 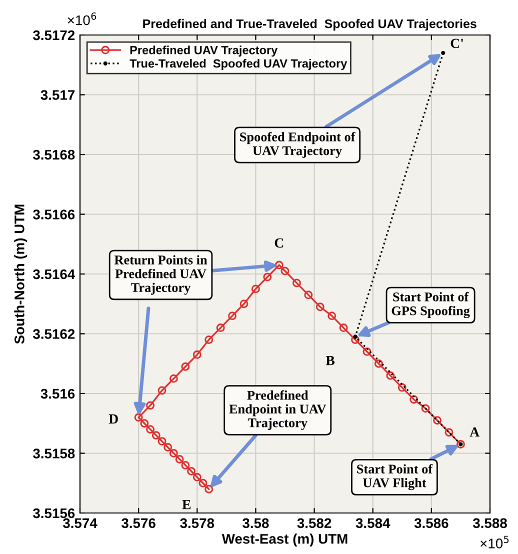 What do you see at coordinates (456, 43) in the screenshot?
I see `annotation: C'` at bounding box center [456, 43].